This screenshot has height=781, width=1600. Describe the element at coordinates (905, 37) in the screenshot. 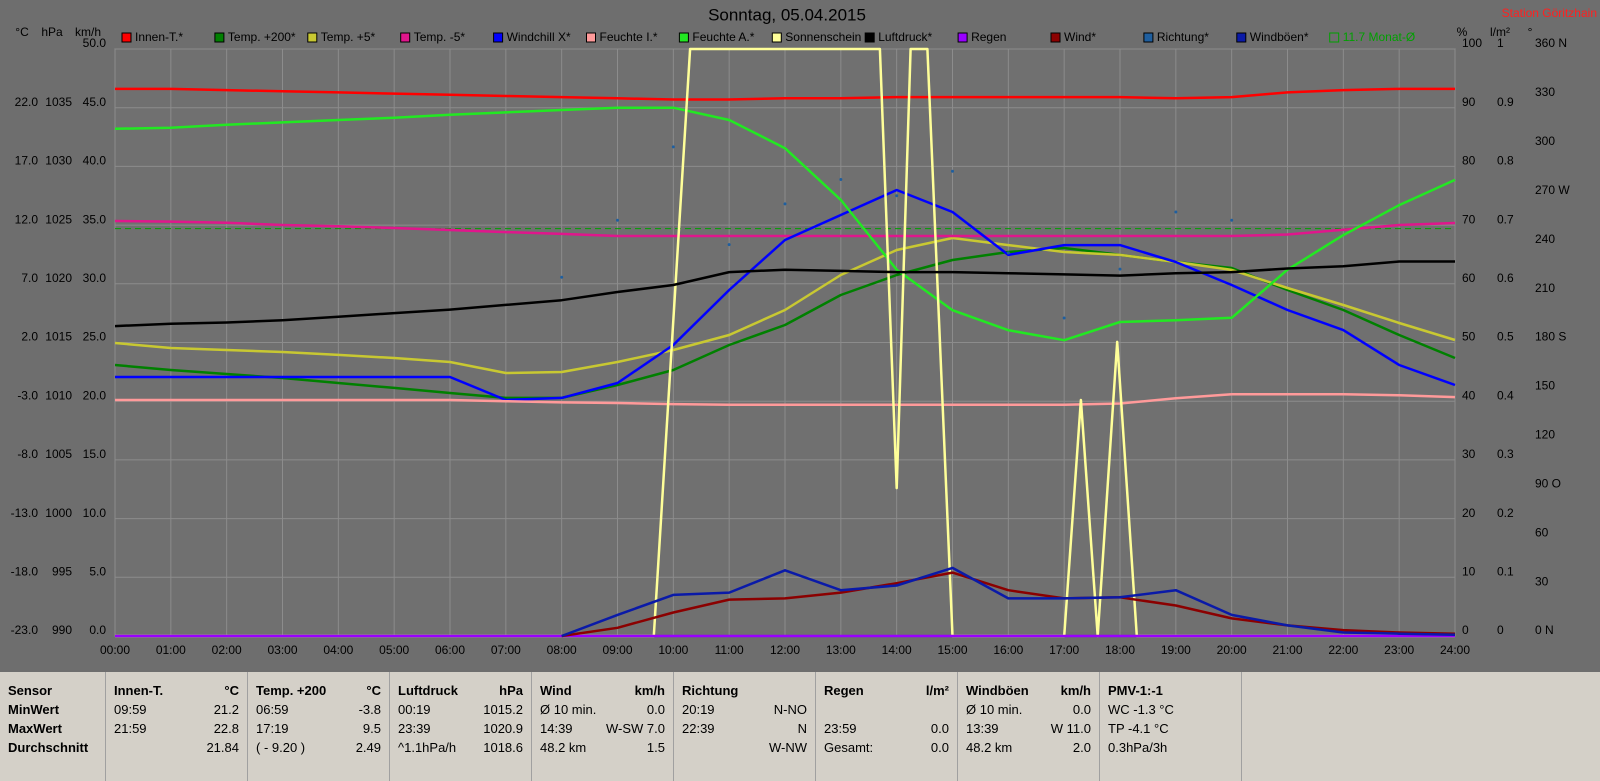

I see `legend-label: Luftdruck*` at that location.